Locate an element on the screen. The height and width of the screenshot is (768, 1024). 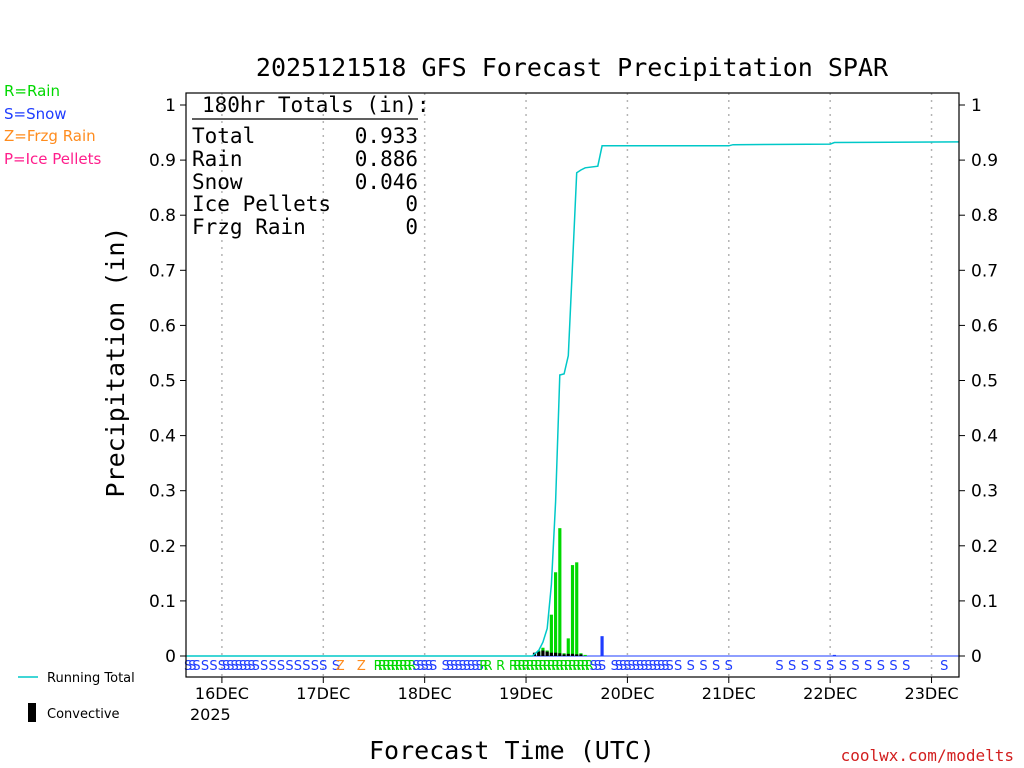
y-tick-label-right: 0.2 is located at coordinates (984, 547).